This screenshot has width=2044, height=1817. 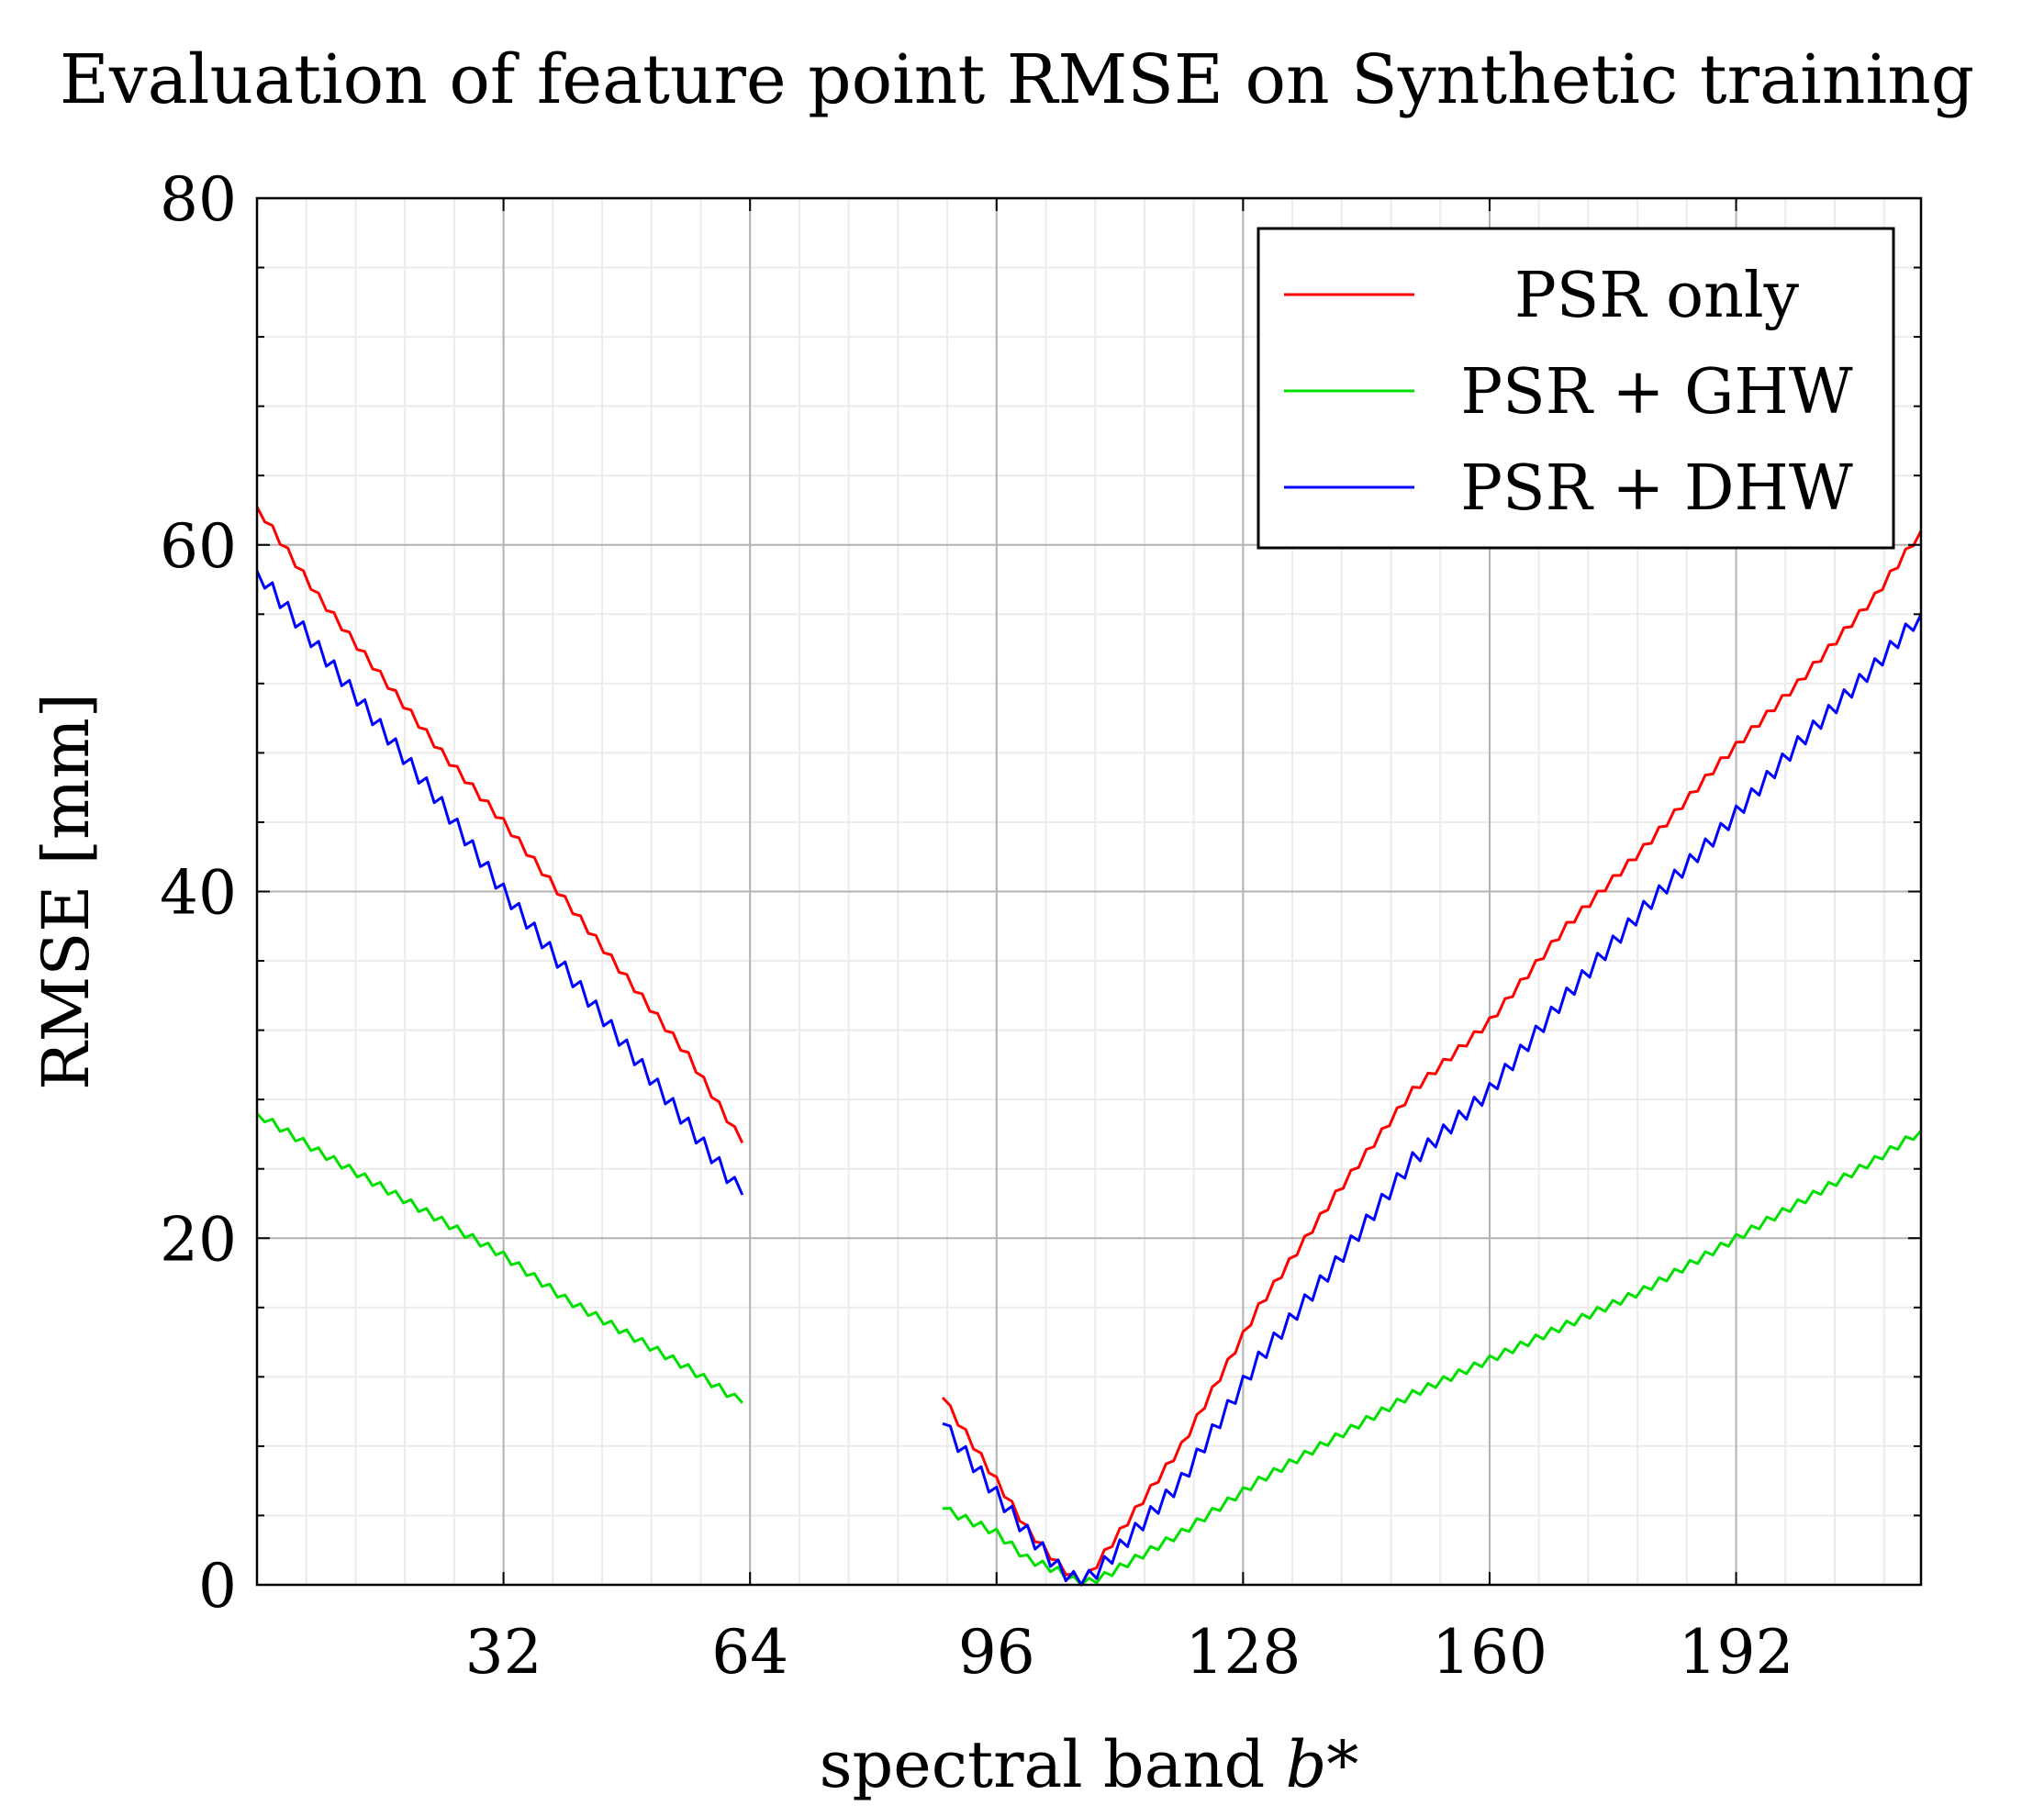 I want to click on y-tick-label: 0, so click(x=217, y=1586).